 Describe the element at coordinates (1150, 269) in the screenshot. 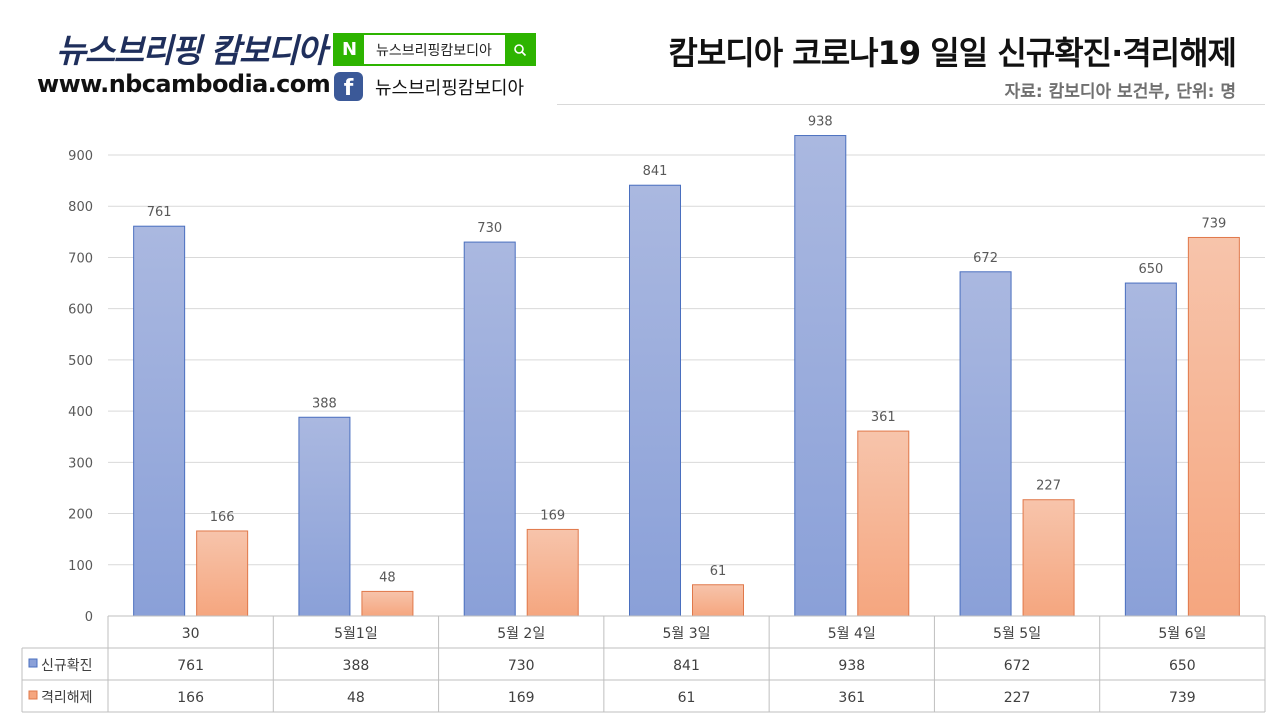

I see `data-label: 650` at that location.